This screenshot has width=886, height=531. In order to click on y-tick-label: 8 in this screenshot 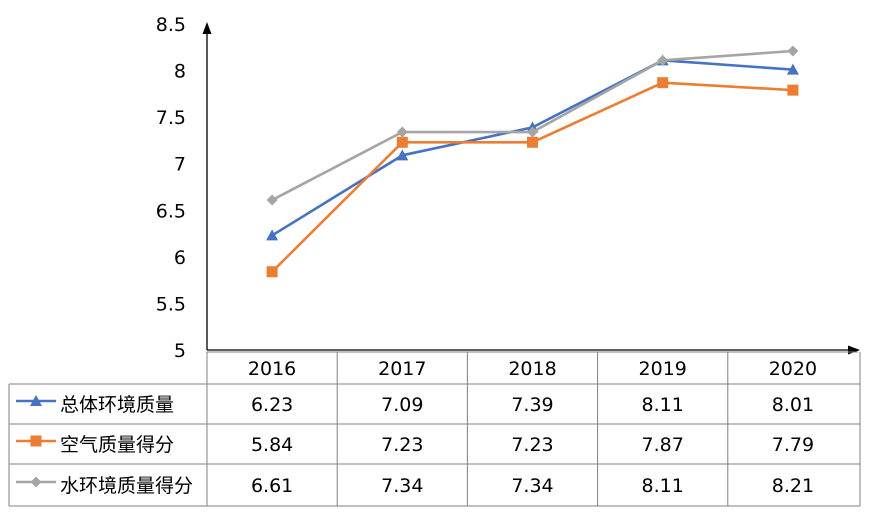, I will do `click(180, 72)`.